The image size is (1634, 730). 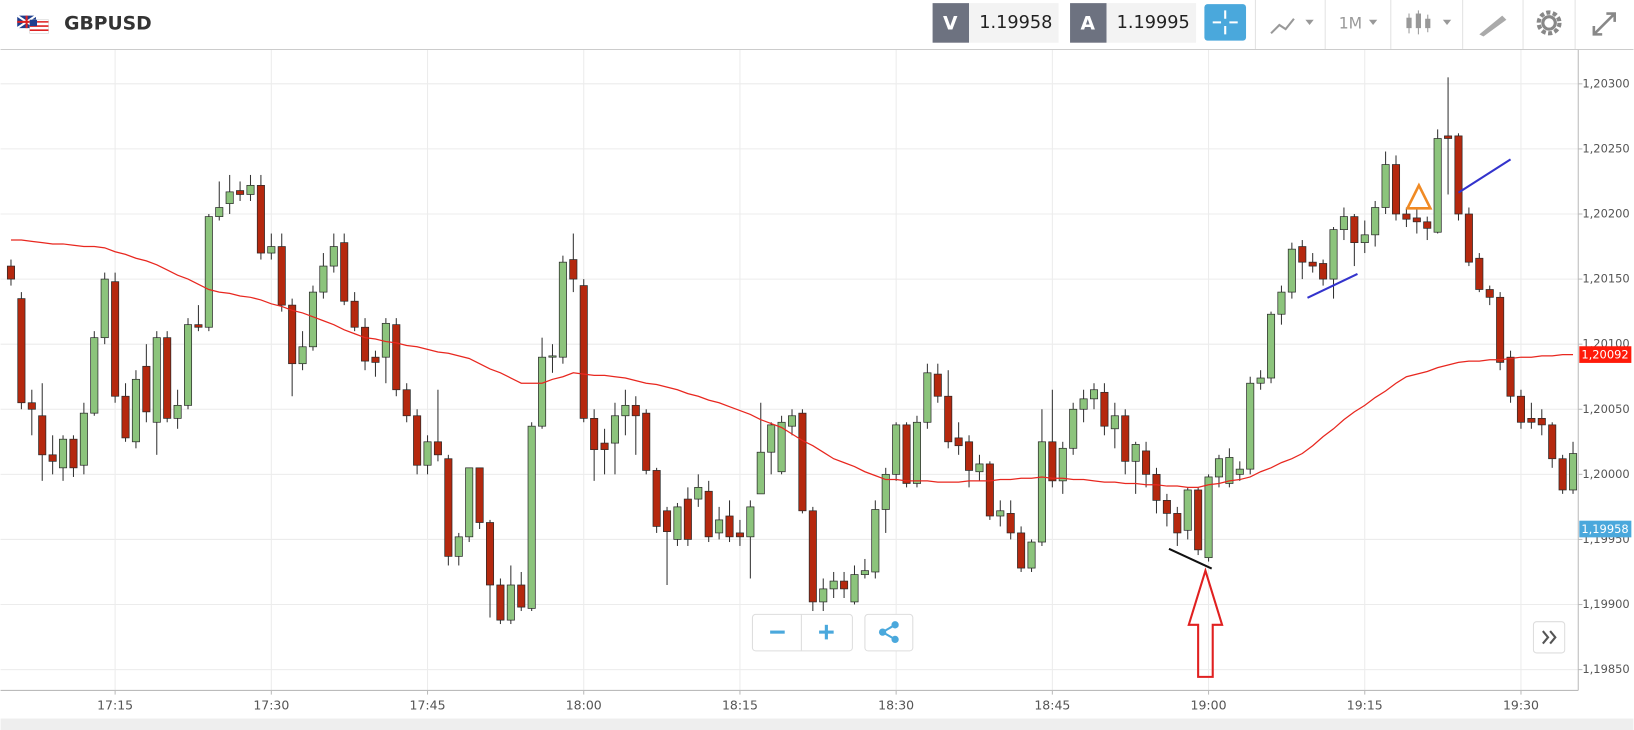 I want to click on chart-type-button, so click(x=1292, y=26).